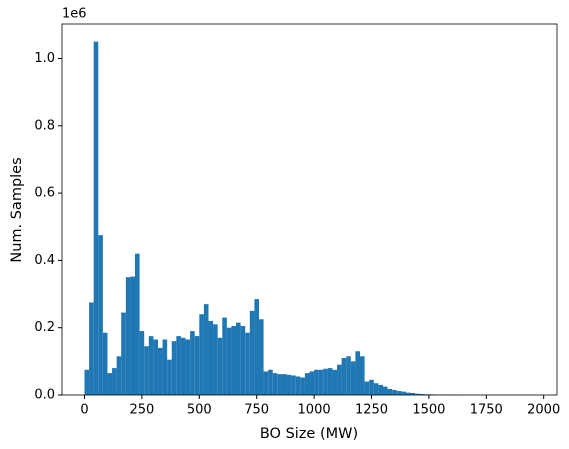 Image resolution: width=569 pixels, height=449 pixels. I want to click on x-tick-label: 500, so click(199, 410).